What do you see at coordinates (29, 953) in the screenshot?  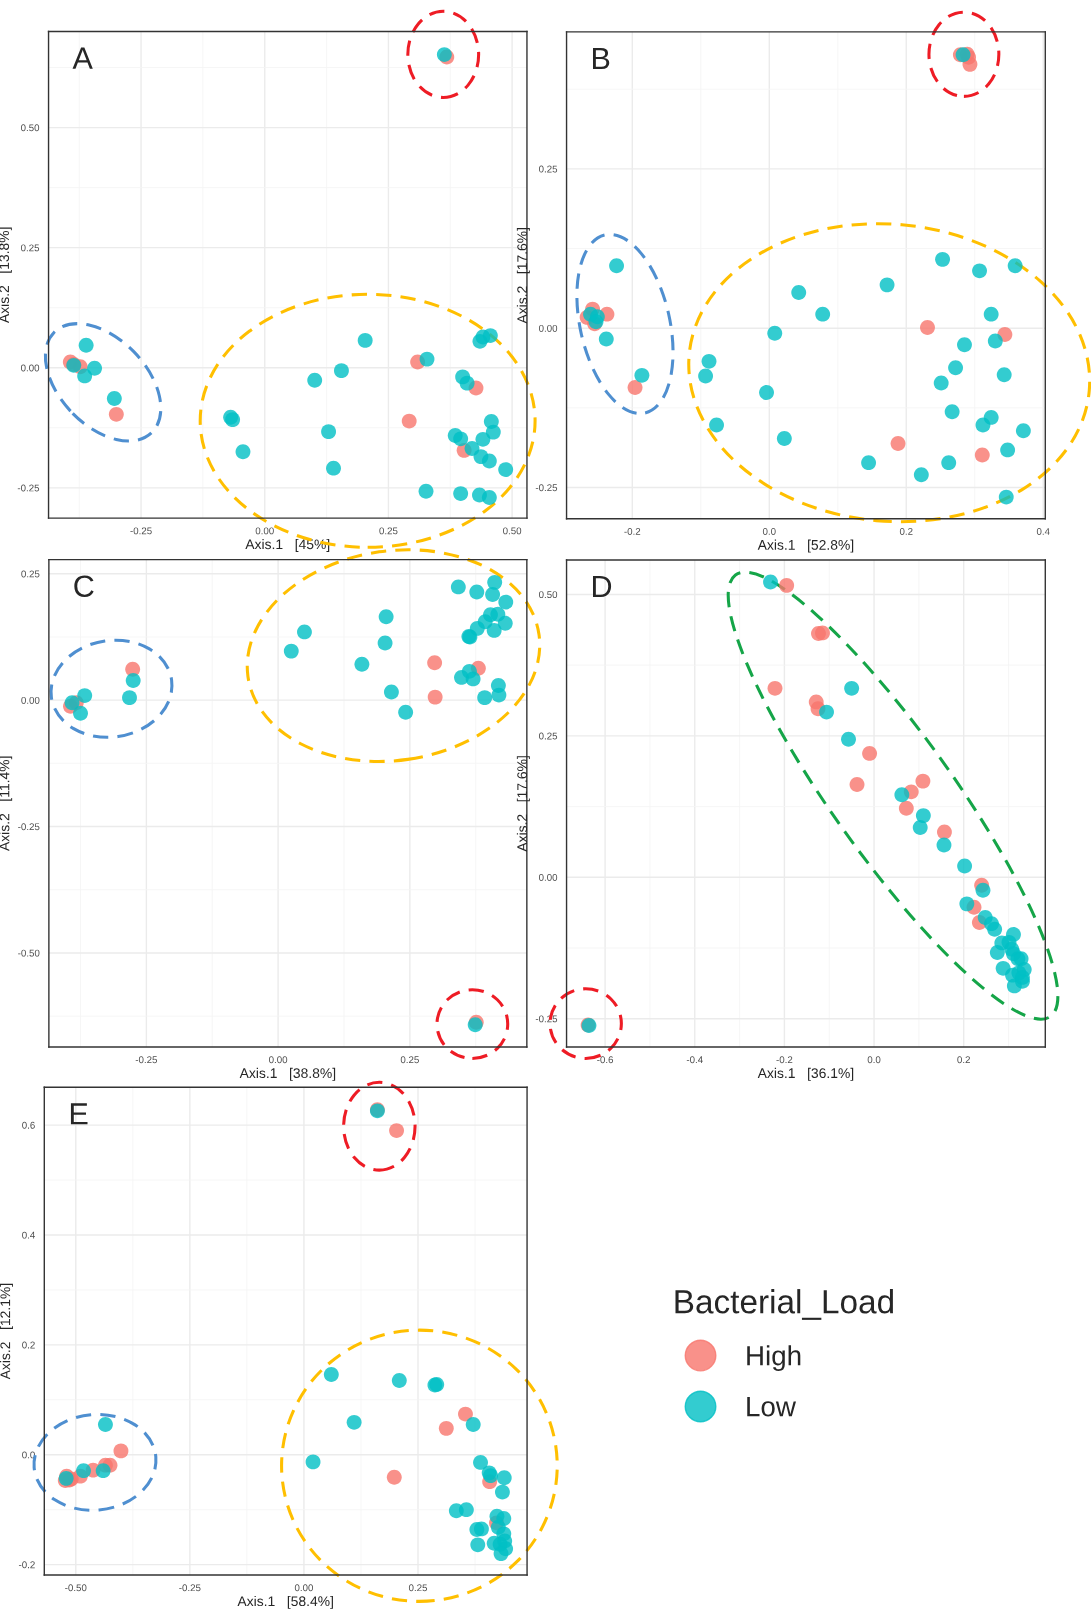 I see `y-tick-label: -0.50` at bounding box center [29, 953].